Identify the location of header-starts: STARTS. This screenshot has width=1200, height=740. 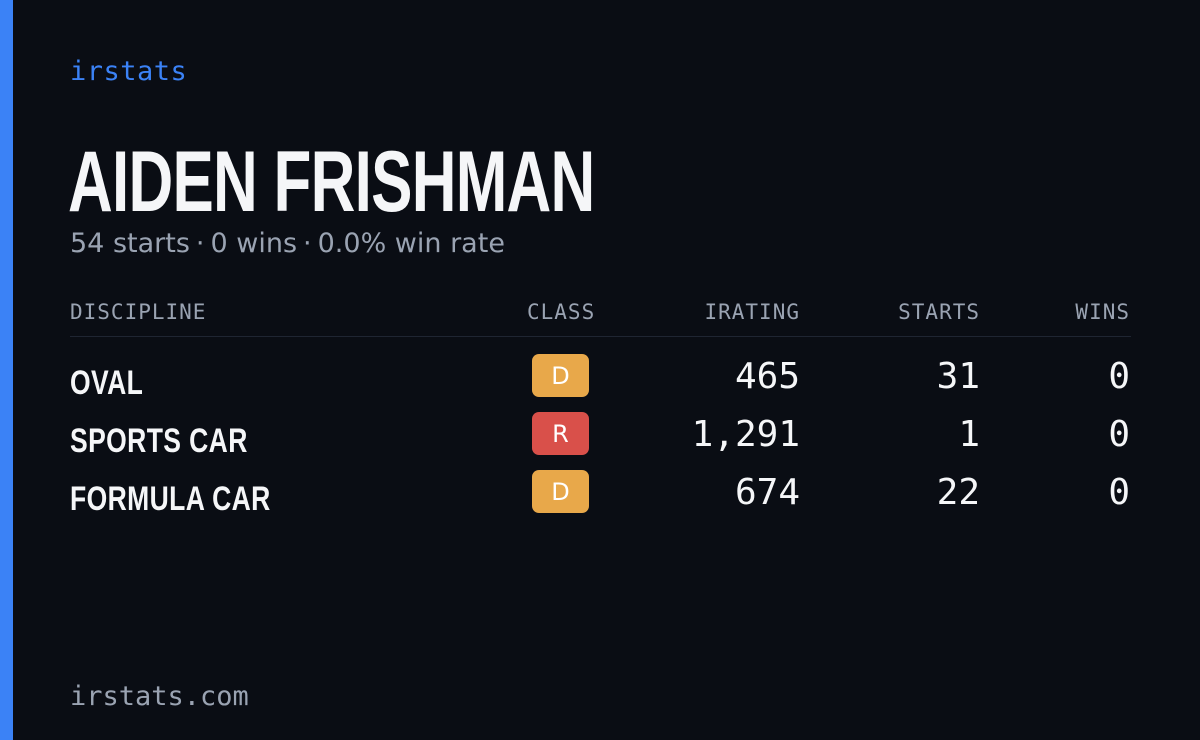
(939, 312).